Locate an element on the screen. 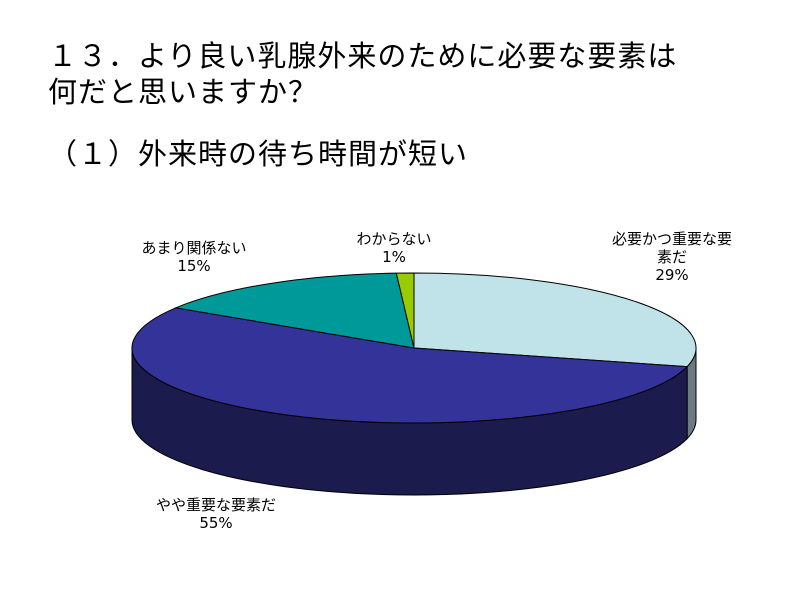 The width and height of the screenshot is (800, 600). slice-value-2: 15% is located at coordinates (193, 266).